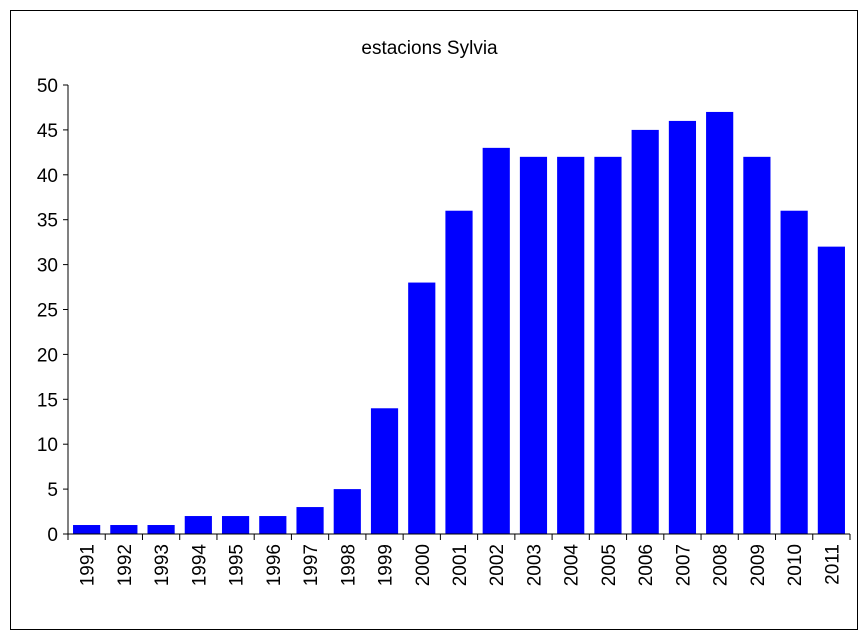 The width and height of the screenshot is (859, 630). Describe the element at coordinates (47, 86) in the screenshot. I see `y-tick-label-50: 50` at that location.